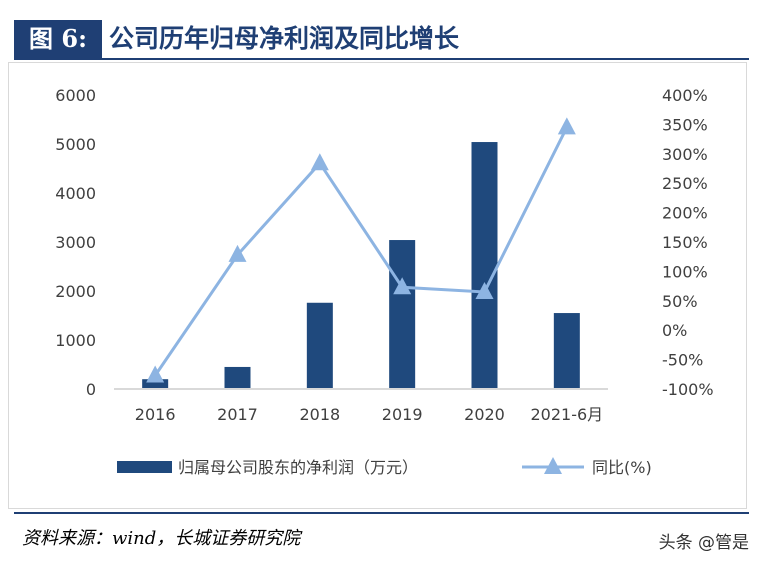  I want to click on left-tick-label: 2000, so click(75, 291).